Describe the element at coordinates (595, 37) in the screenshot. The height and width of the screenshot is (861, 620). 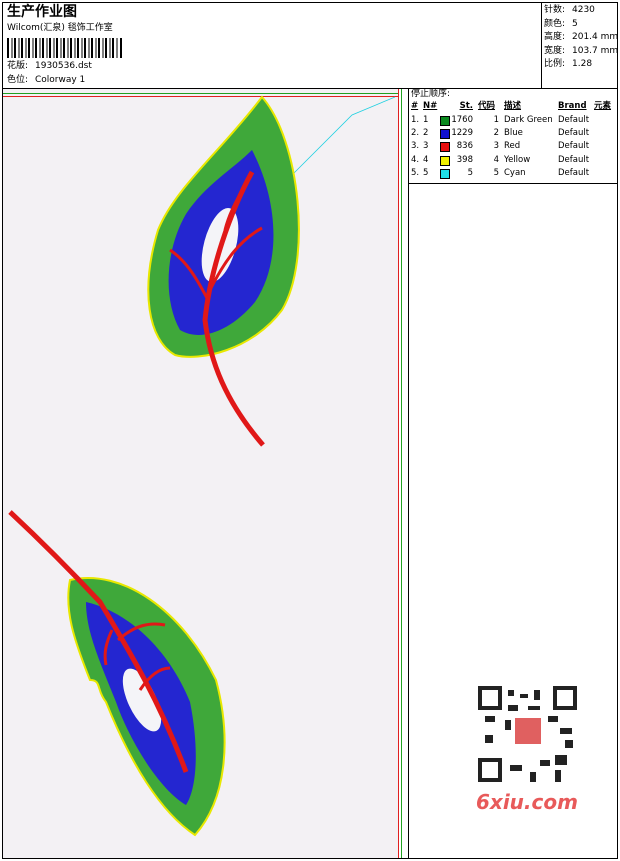
I see `info-value: 201.4 mm` at that location.